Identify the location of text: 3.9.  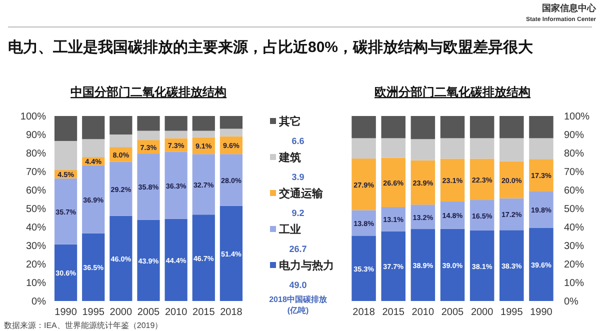
(298, 177).